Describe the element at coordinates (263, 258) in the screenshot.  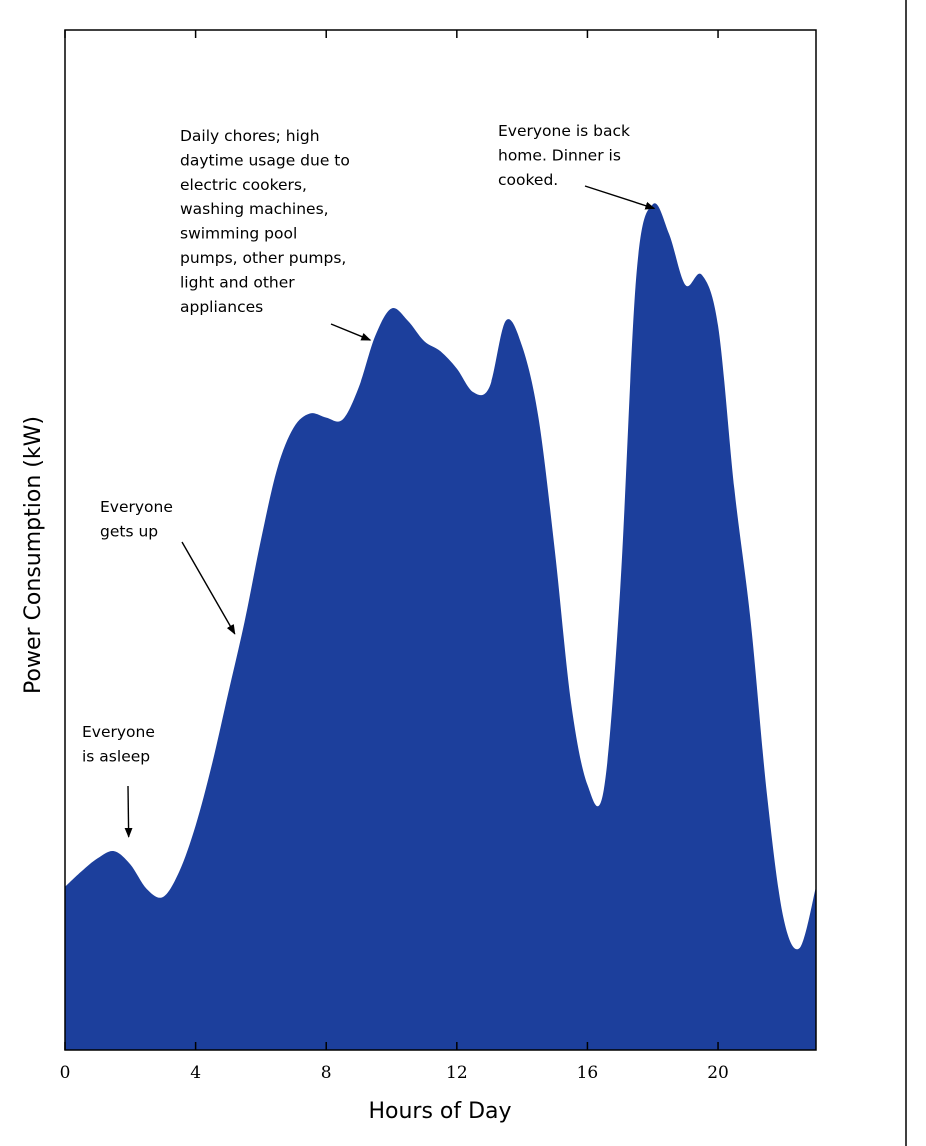
I see `annotation-daily-chores-line-5: pumps, other pumps,` at that location.